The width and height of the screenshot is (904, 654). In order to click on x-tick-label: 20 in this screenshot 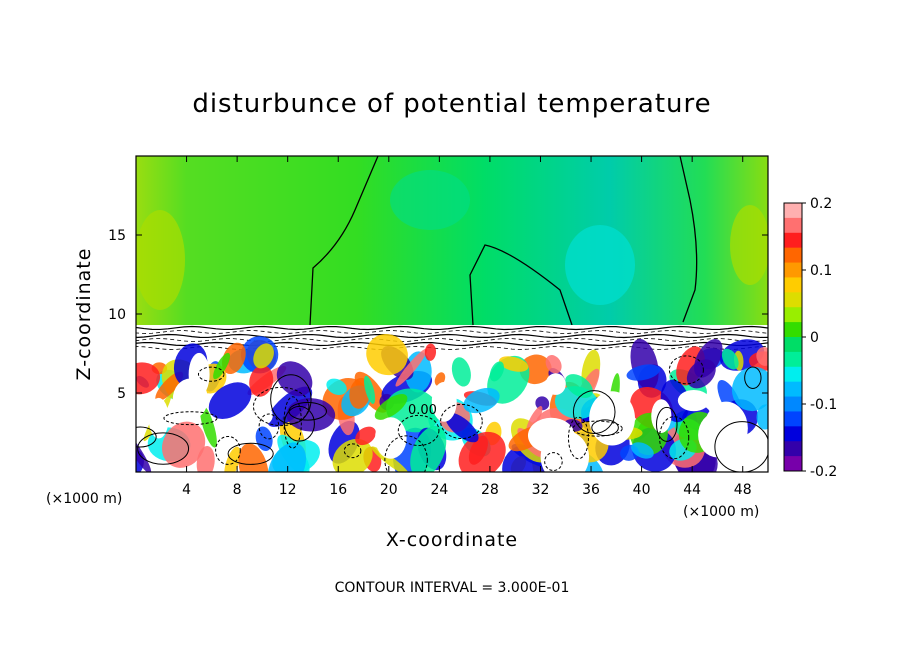, I will do `click(389, 490)`.